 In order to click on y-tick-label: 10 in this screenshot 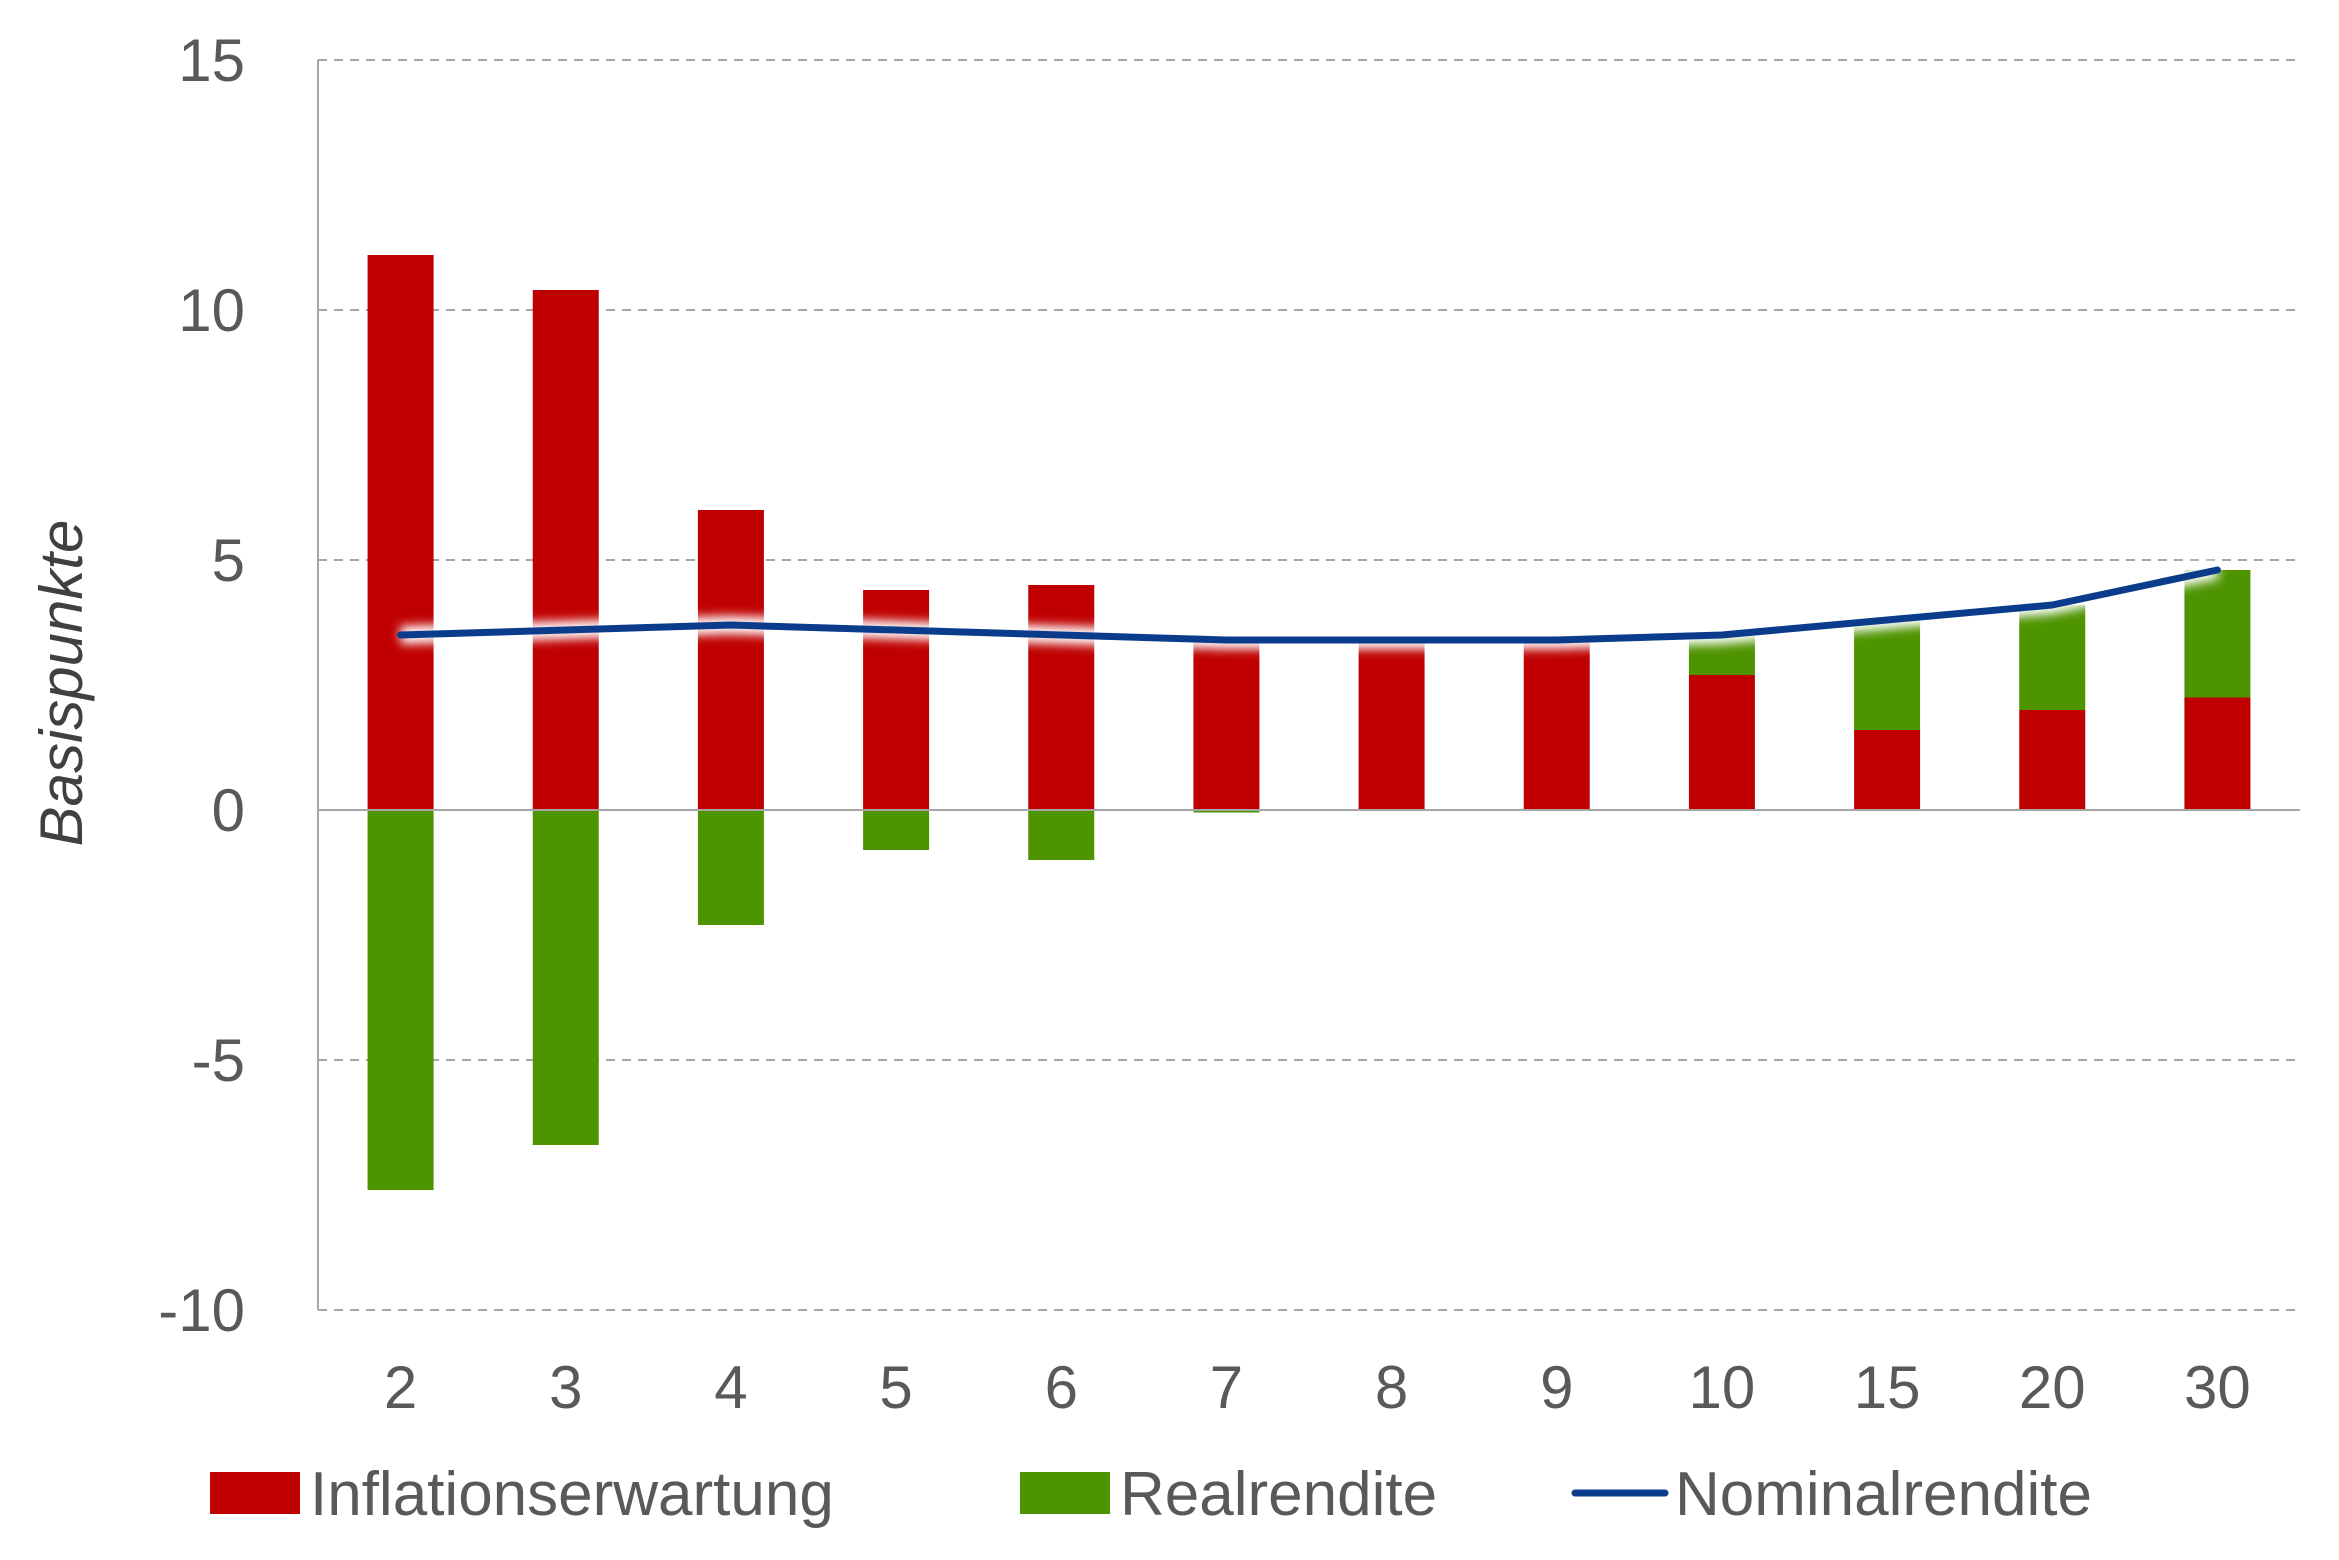, I will do `click(211, 310)`.